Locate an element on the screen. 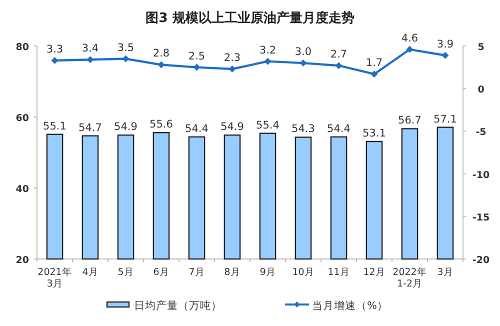 This screenshot has height=326, width=500. x-tick-label: 4月 is located at coordinates (90, 272).